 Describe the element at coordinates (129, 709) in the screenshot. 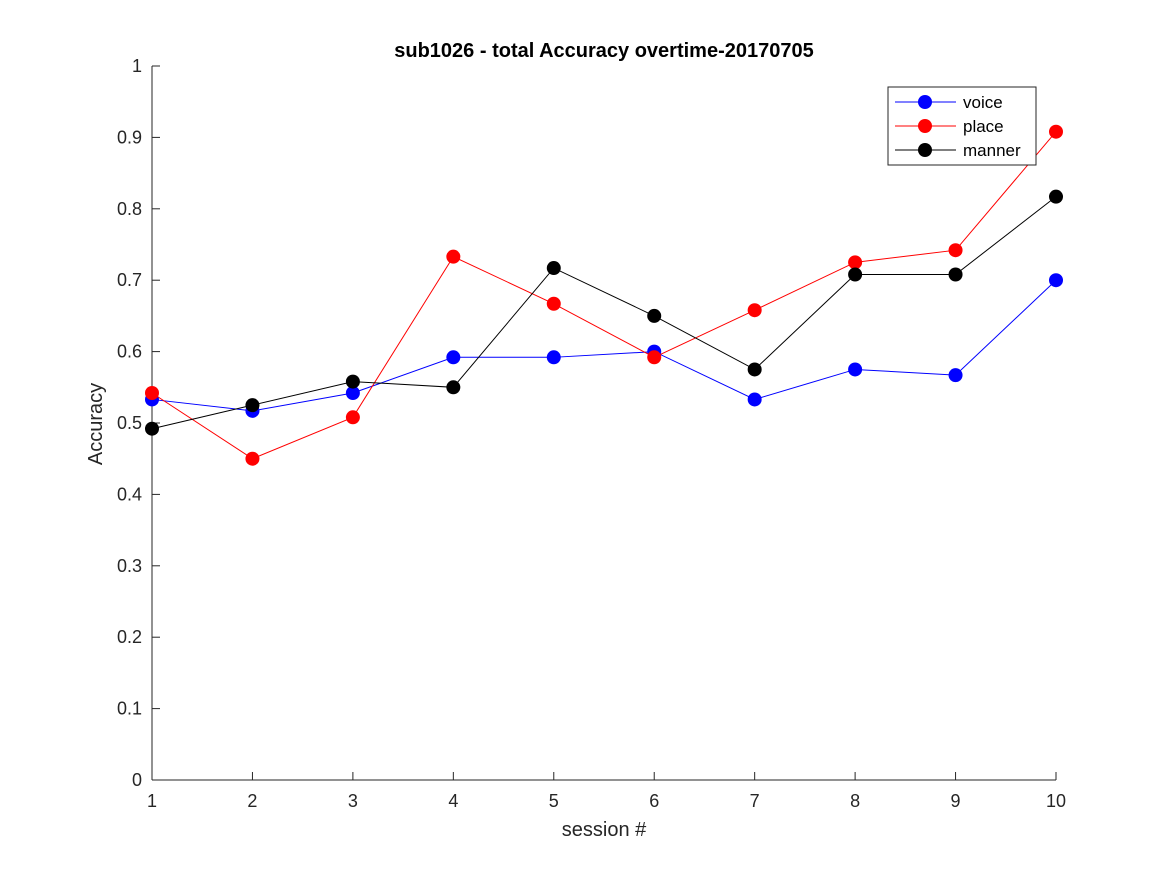

I see `y-tick-label: 0.1` at that location.